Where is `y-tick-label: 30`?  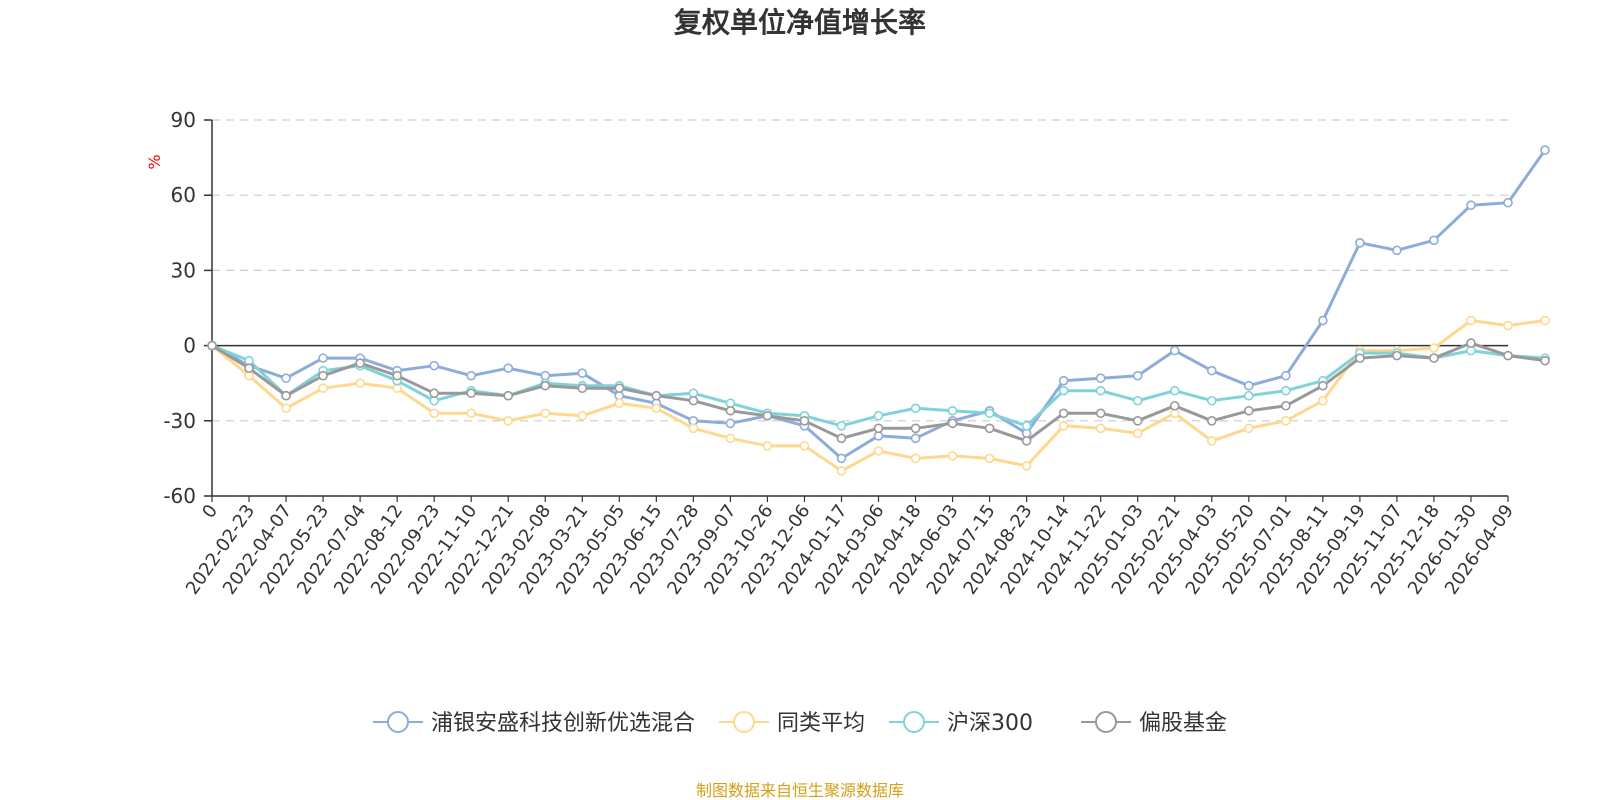 y-tick-label: 30 is located at coordinates (183, 270).